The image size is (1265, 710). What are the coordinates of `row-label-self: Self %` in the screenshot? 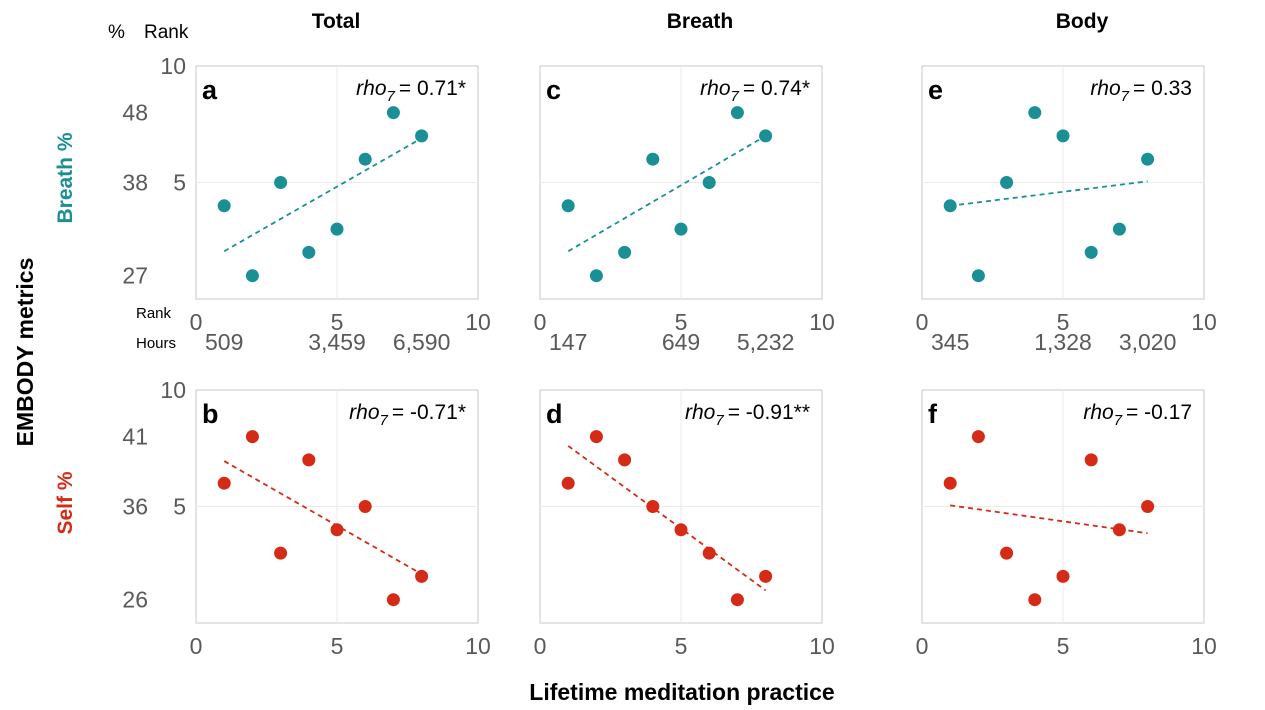 It's located at (65, 502).